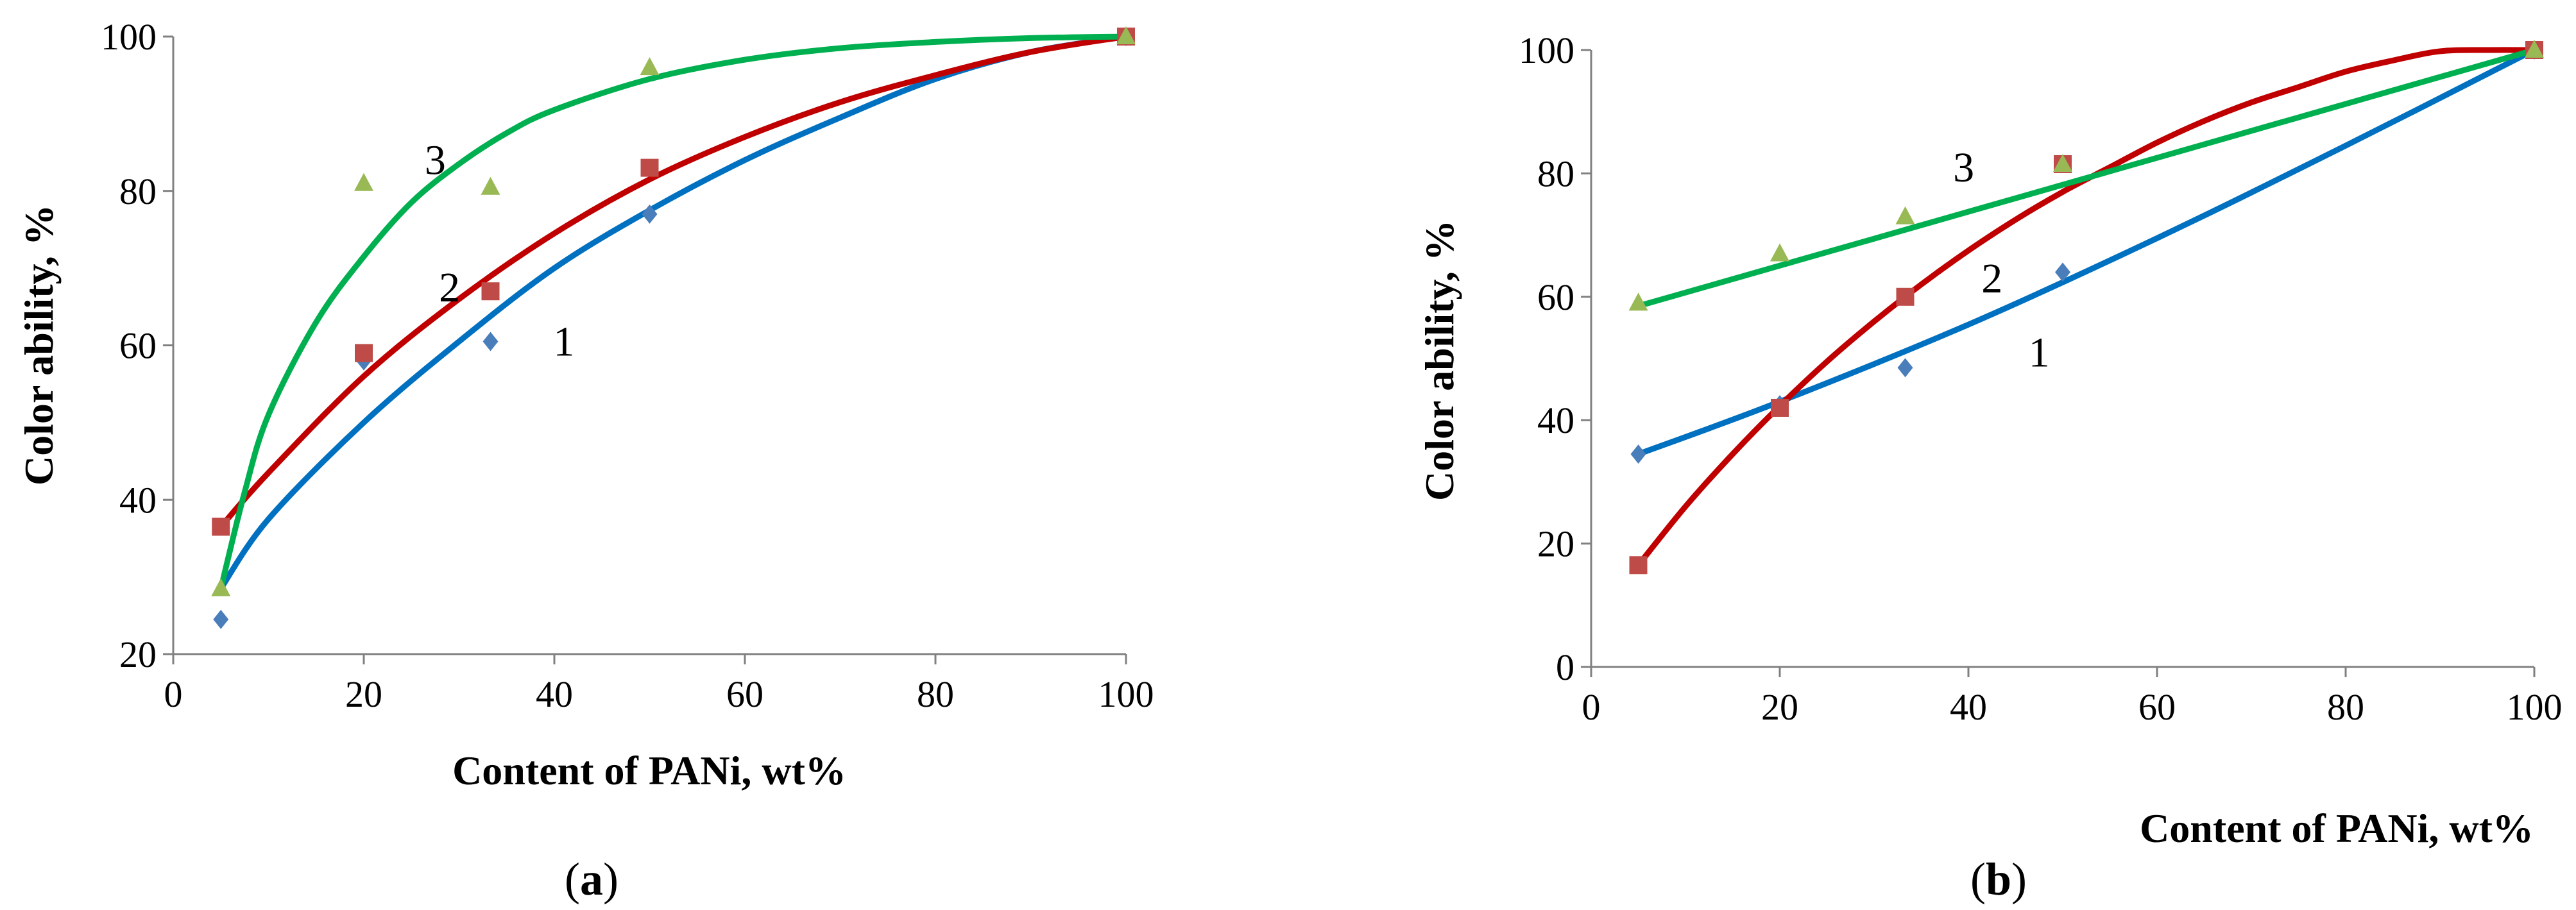 This screenshot has width=2576, height=910. What do you see at coordinates (1565, 667) in the screenshot?
I see `y-tick-label: 0` at bounding box center [1565, 667].